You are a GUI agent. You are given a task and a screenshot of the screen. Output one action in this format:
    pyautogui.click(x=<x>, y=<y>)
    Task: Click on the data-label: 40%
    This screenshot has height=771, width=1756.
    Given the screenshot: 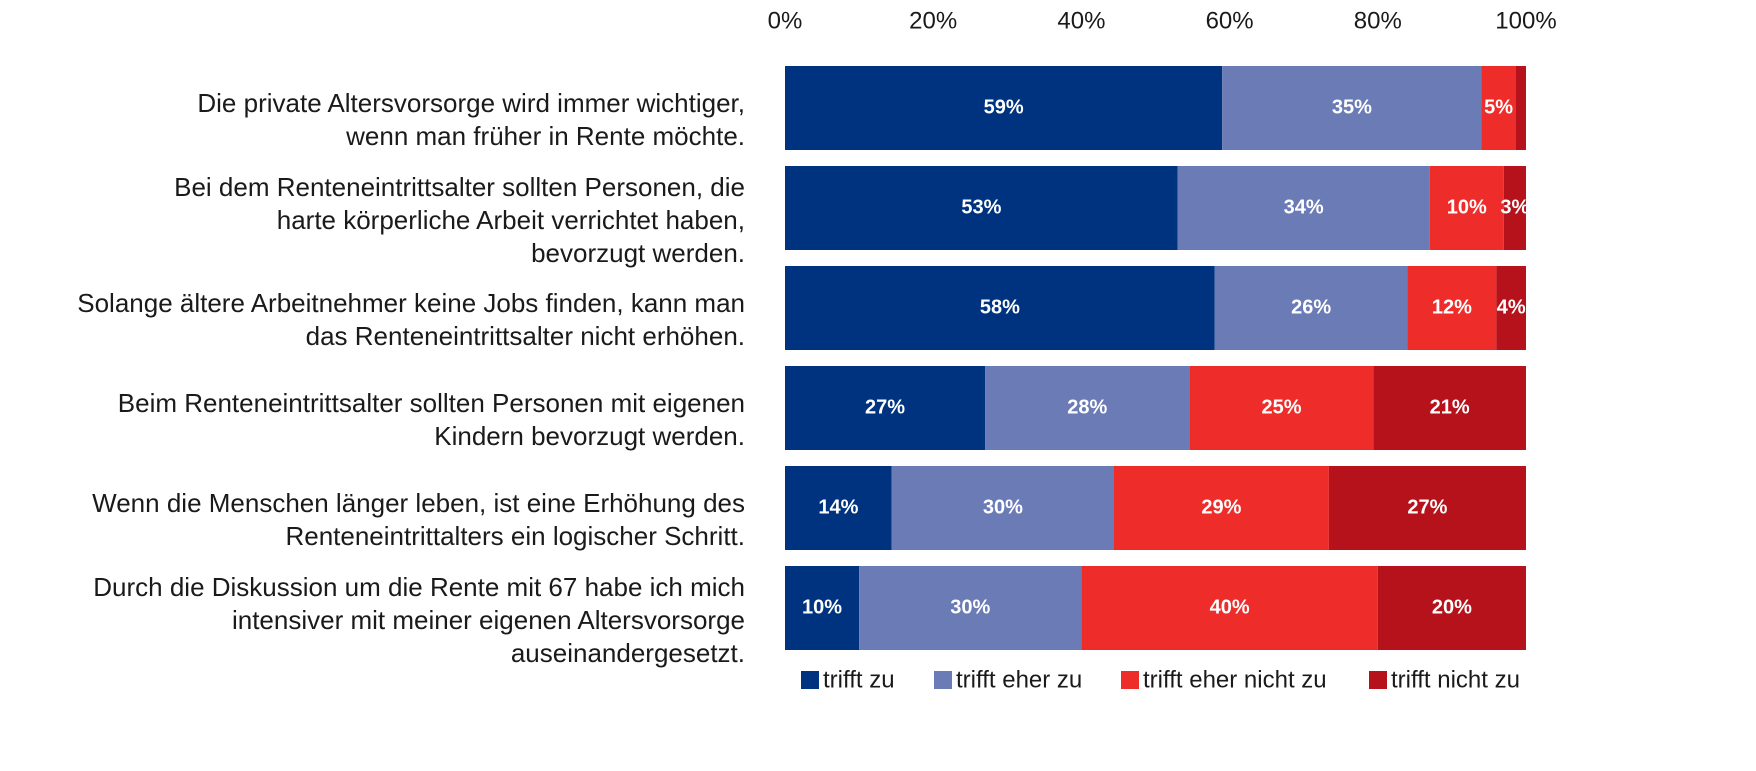 What is the action you would take?
    pyautogui.click(x=1230, y=607)
    